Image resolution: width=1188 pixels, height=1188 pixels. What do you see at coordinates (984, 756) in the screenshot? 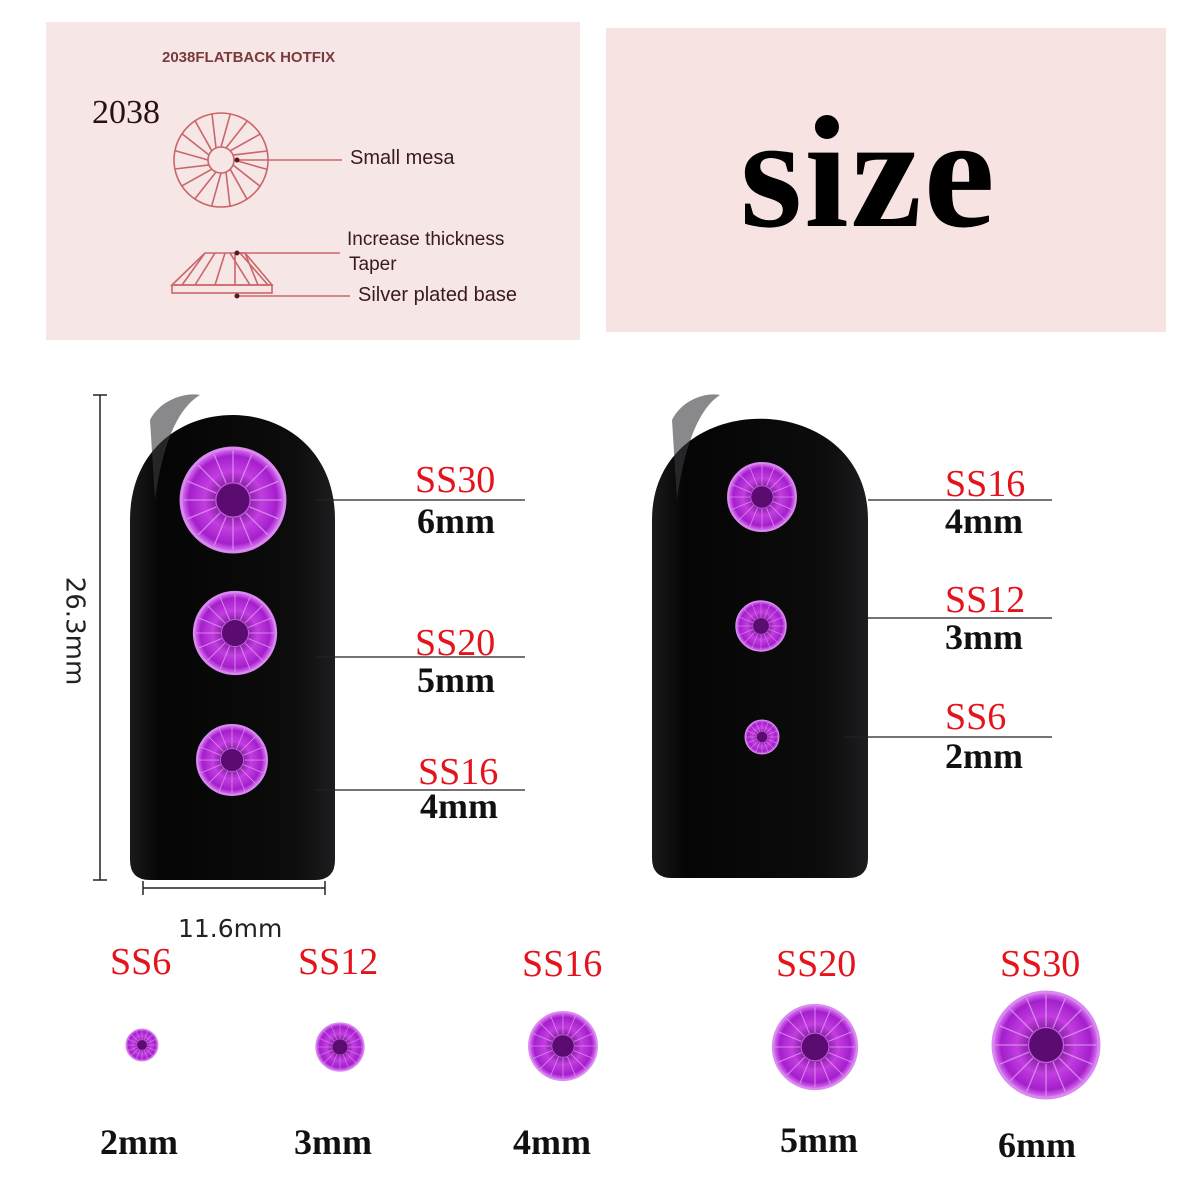
I see `right-size-3: 2mm` at bounding box center [984, 756].